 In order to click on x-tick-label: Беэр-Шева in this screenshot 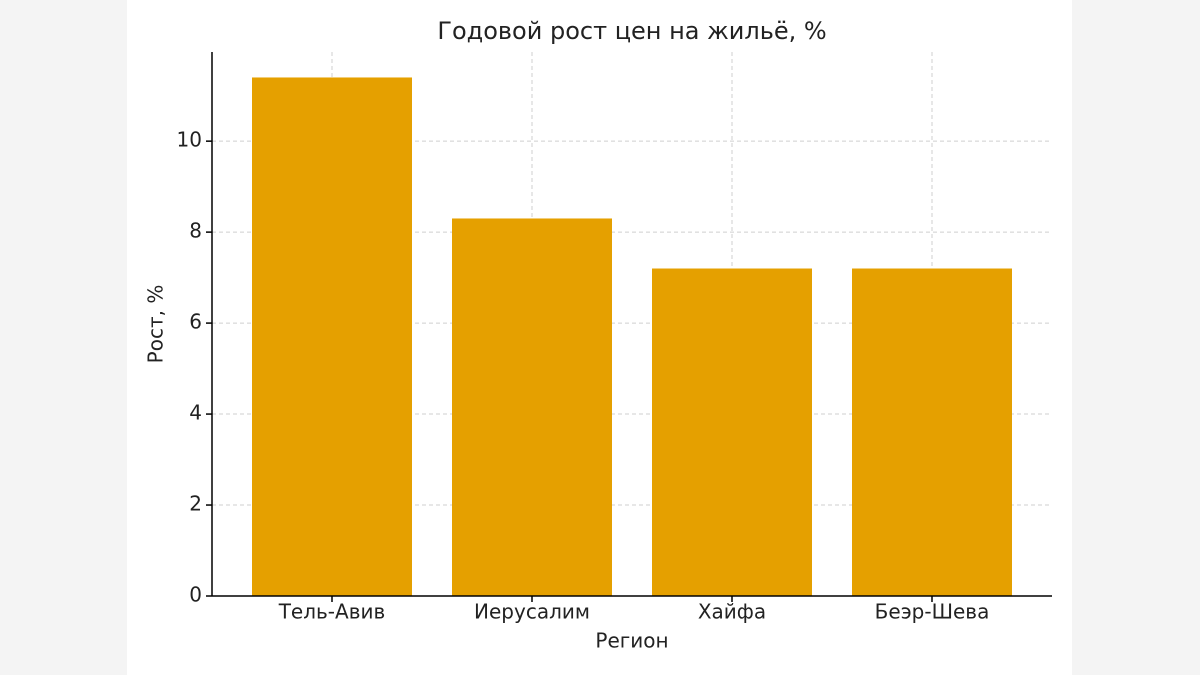, I will do `click(932, 612)`.